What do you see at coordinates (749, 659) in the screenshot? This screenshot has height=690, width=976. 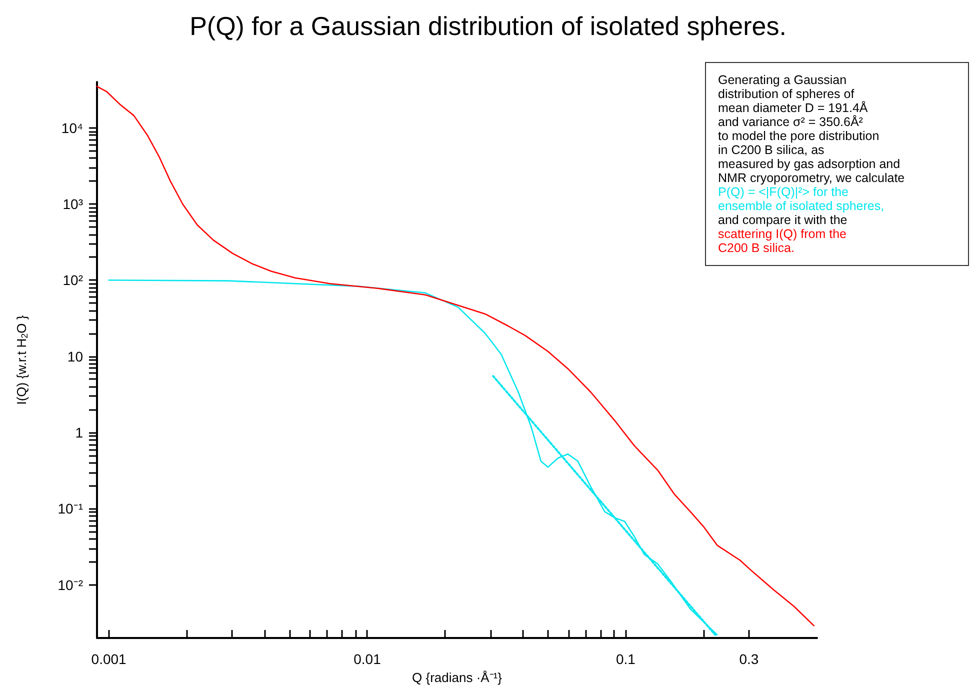 I see `x-tick-label: 0.3` at bounding box center [749, 659].